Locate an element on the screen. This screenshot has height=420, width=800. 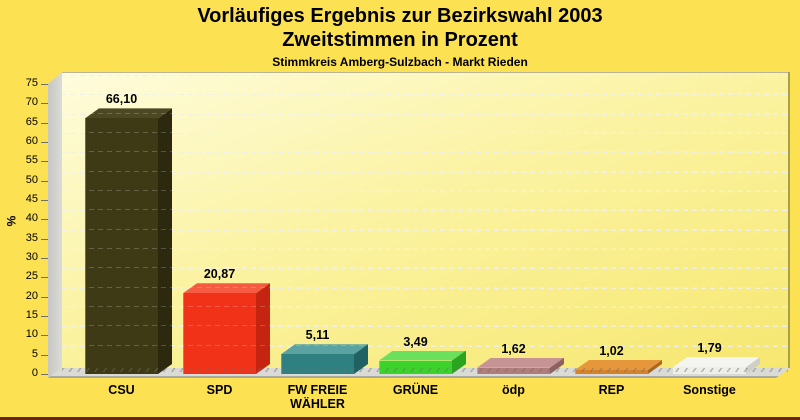
y-tick-label: 55 is located at coordinates (31, 160).